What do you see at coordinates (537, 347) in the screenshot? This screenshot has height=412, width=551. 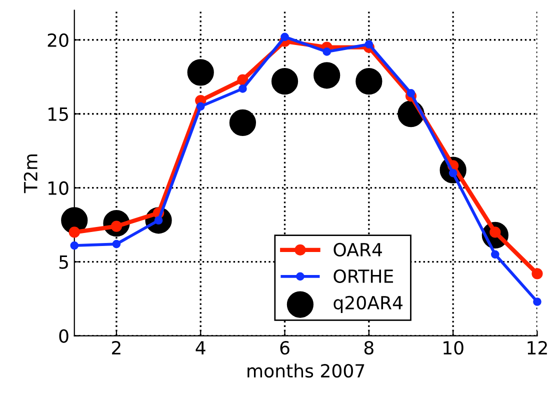 I see `x-tick-label: 12` at bounding box center [537, 347].